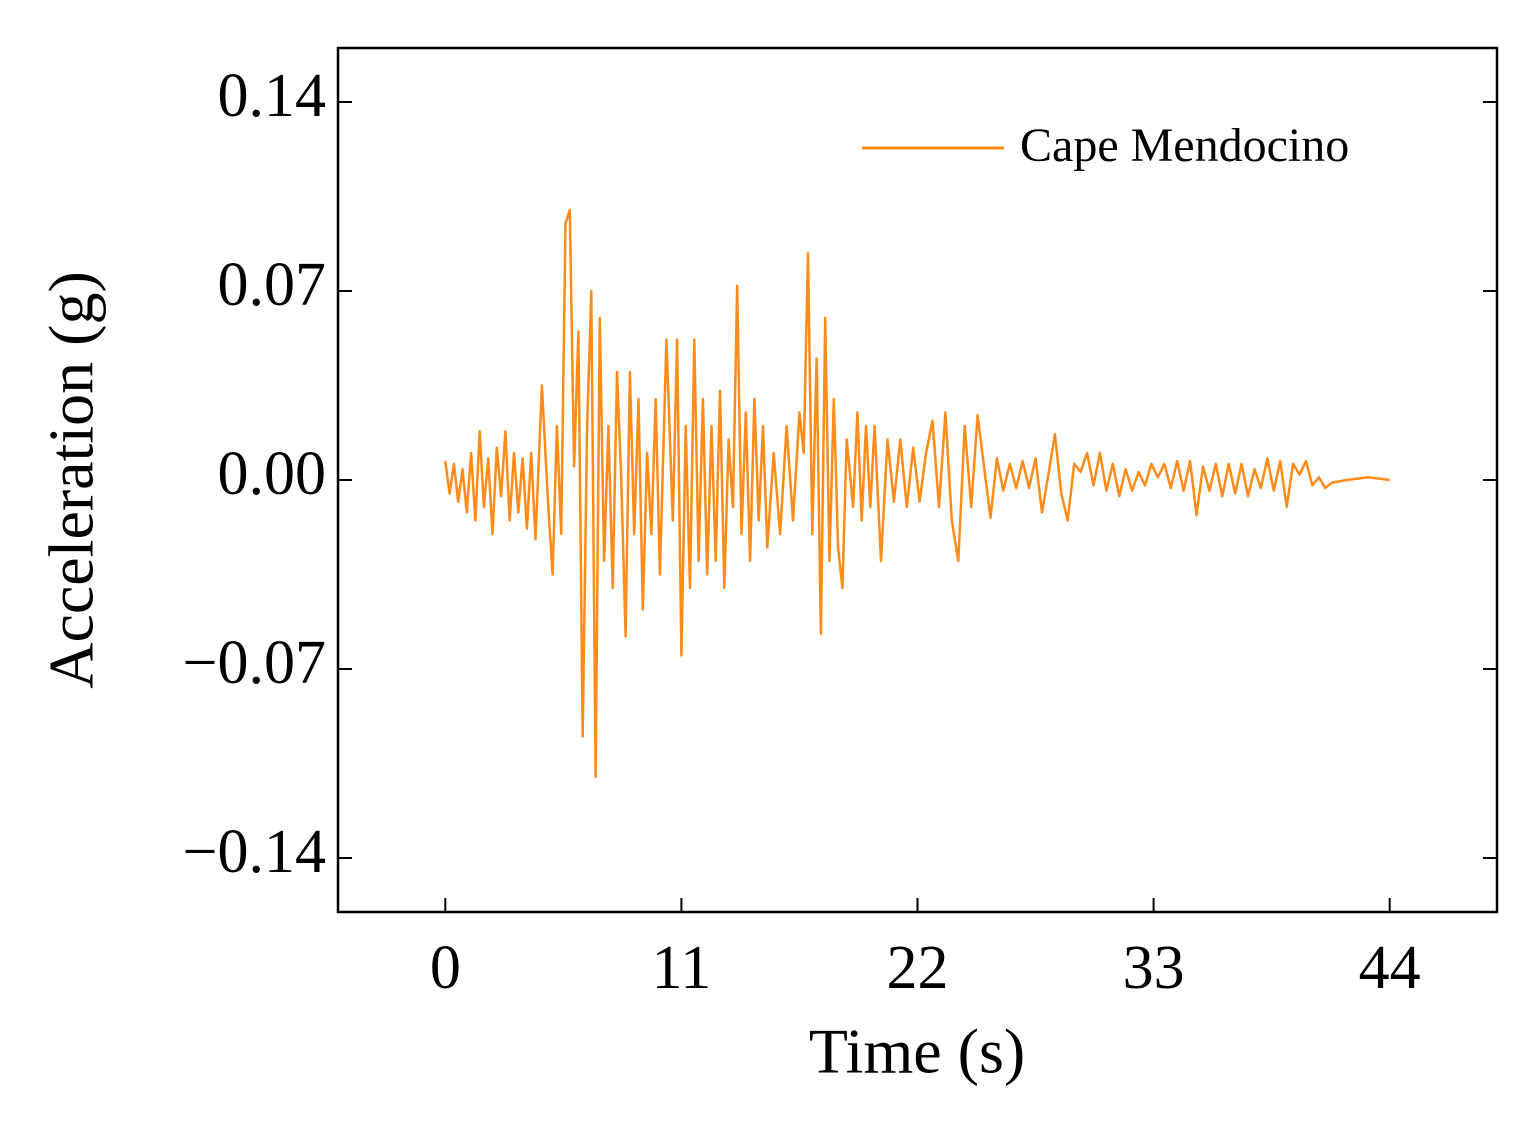  Describe the element at coordinates (254, 663) in the screenshot. I see `y-tick-label: −0.07` at that location.